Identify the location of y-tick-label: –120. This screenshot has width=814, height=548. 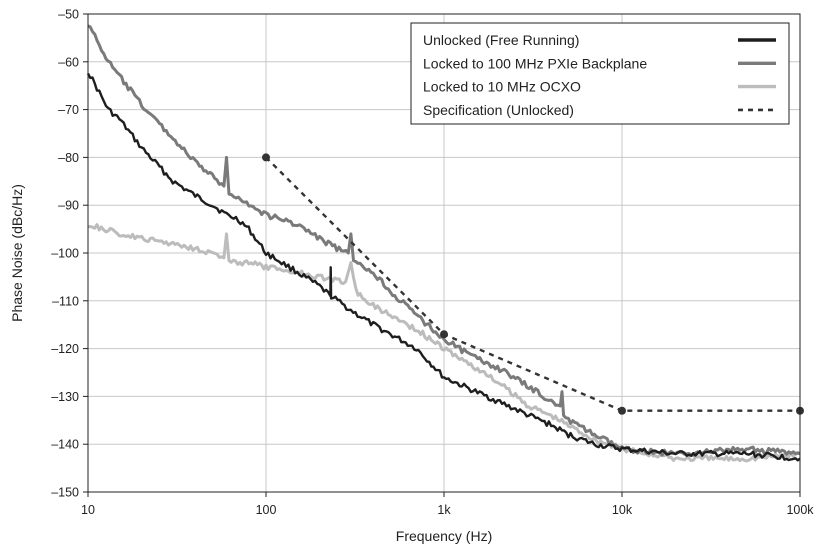
(65, 349).